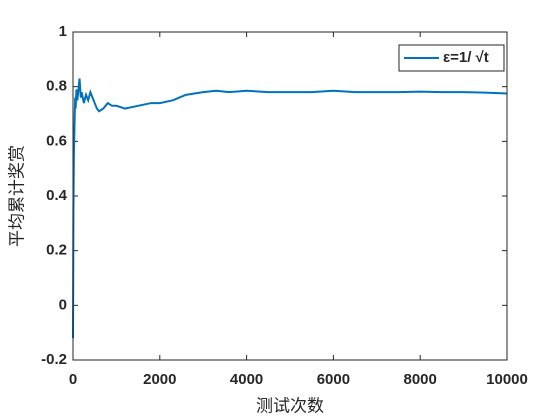 The height and width of the screenshot is (420, 560). What do you see at coordinates (507, 379) in the screenshot?
I see `x-tick-label: 10000` at bounding box center [507, 379].